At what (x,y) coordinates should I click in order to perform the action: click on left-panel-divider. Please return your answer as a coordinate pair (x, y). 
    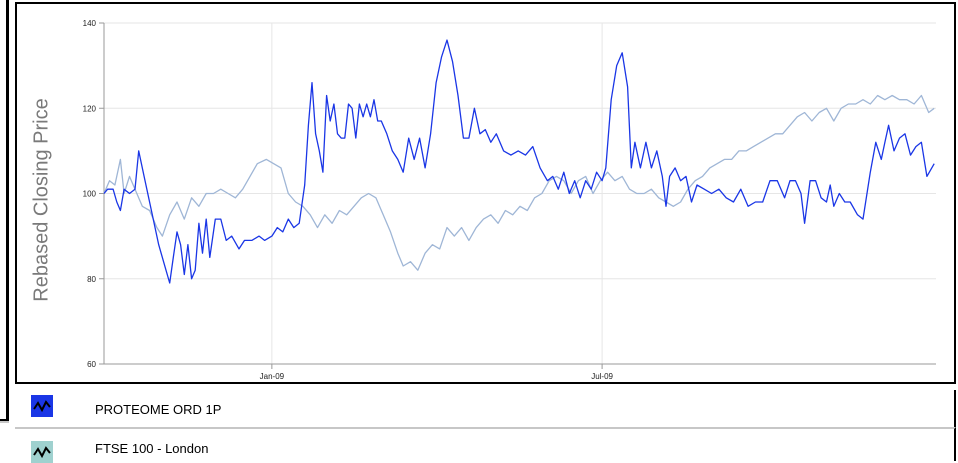
    Looking at the image, I should click on (4, 422).